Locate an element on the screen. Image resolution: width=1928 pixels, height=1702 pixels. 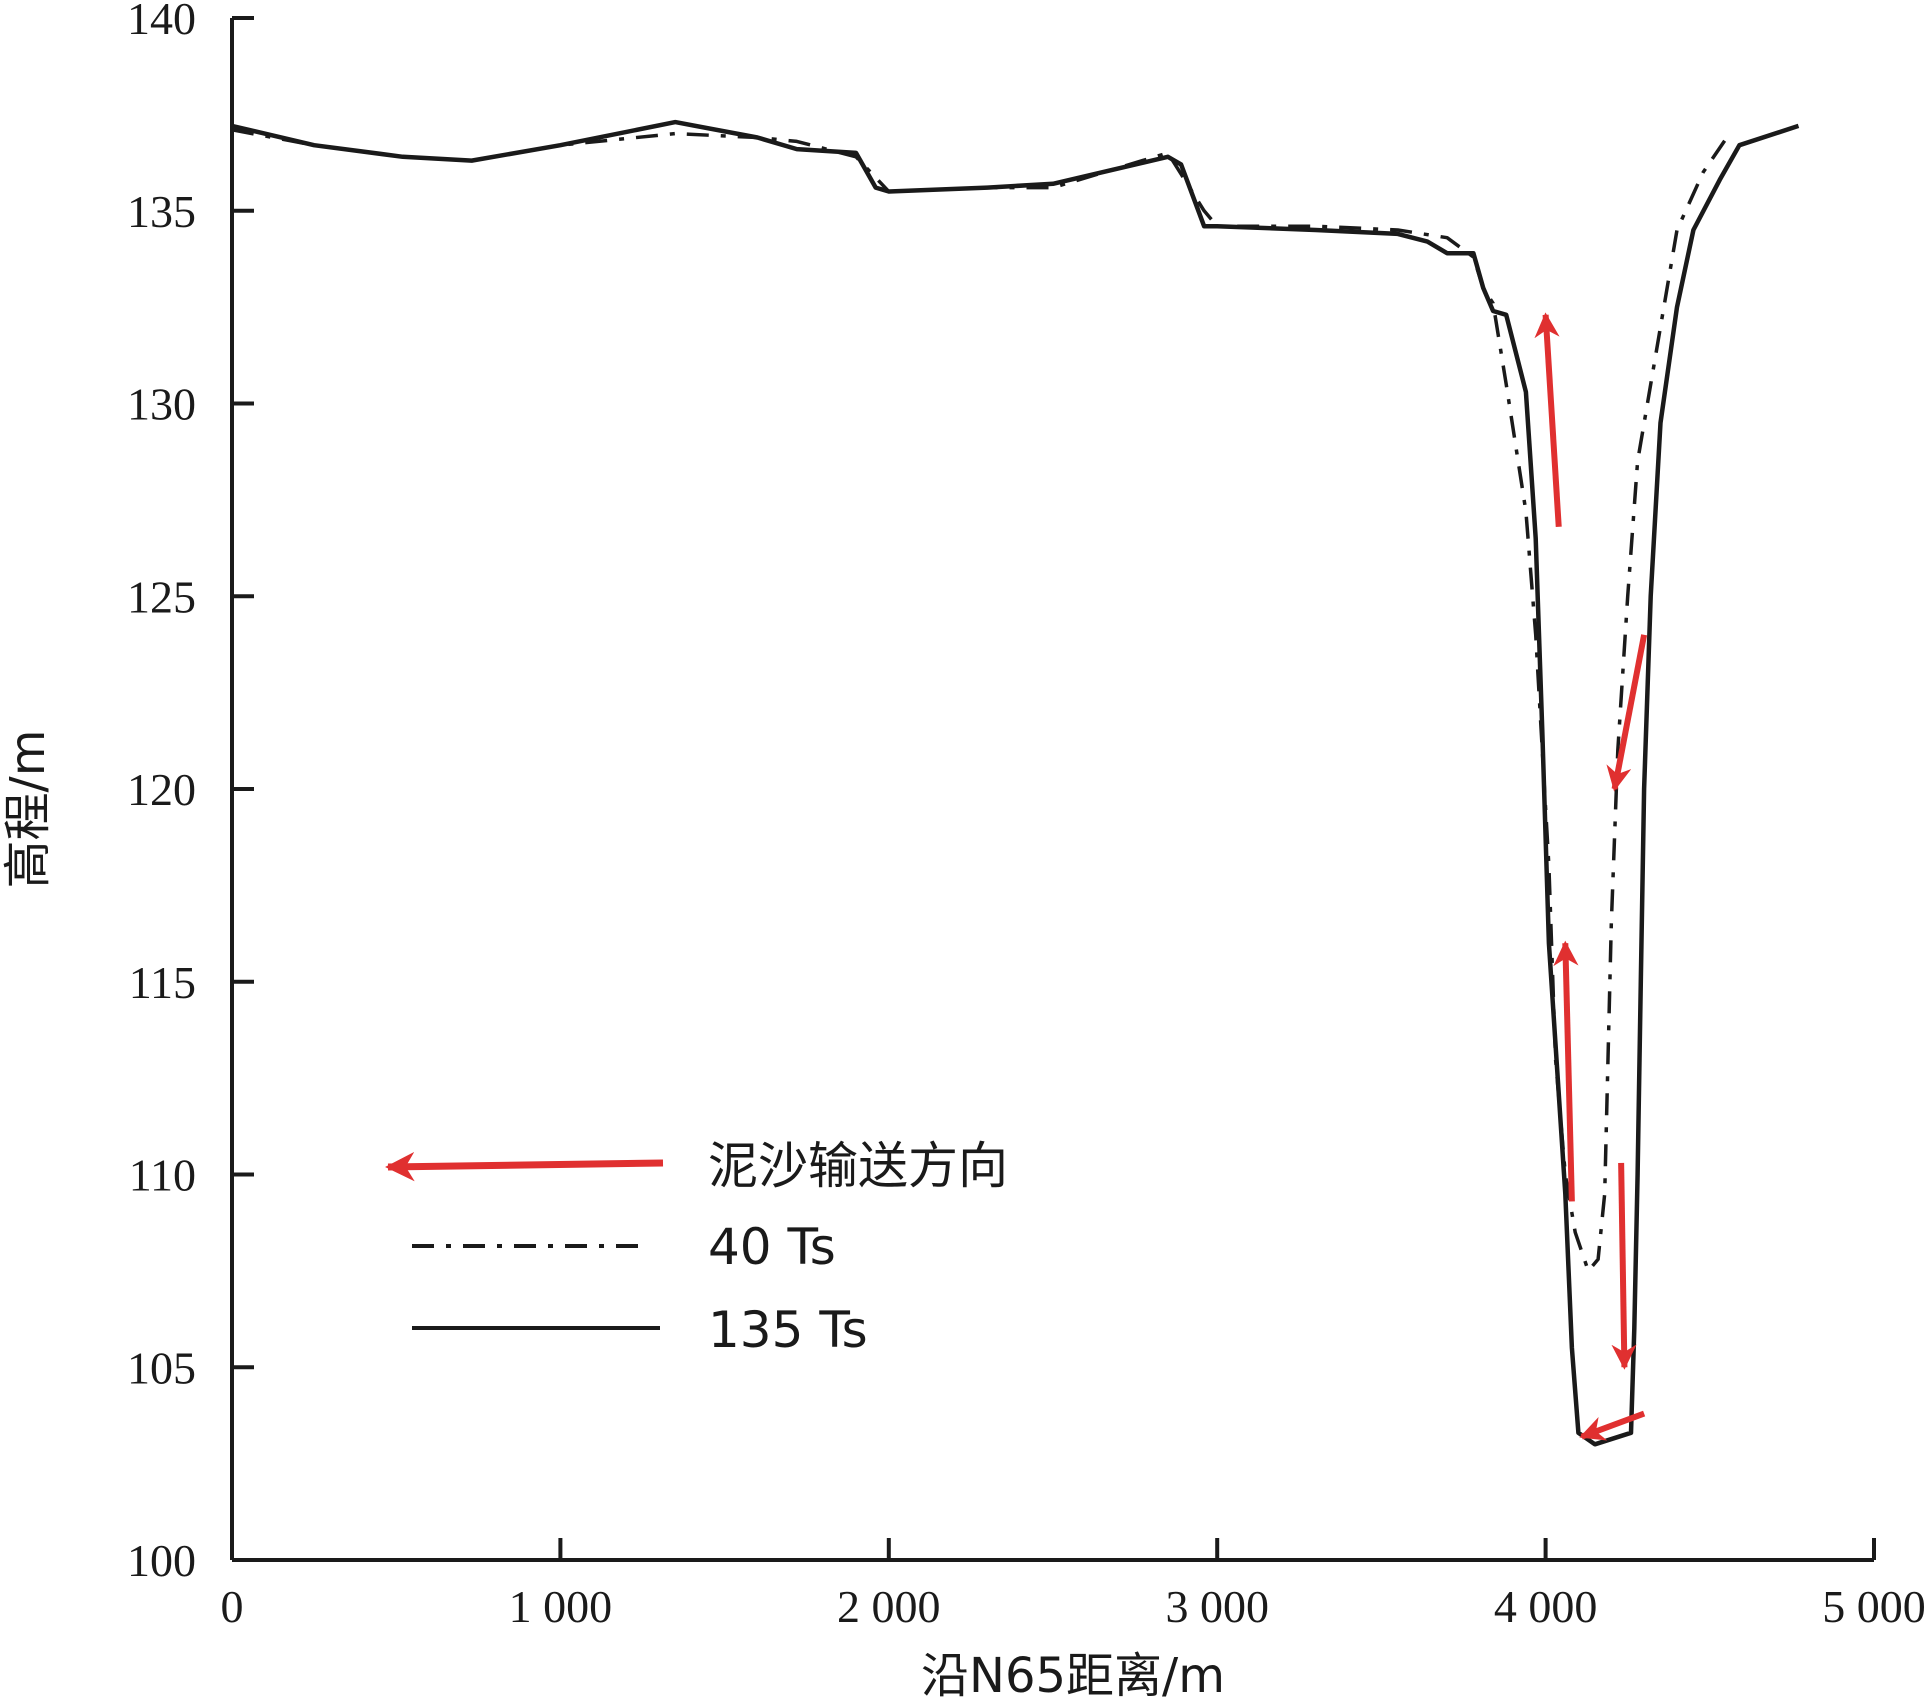
y-tick-label: 135 is located at coordinates (161, 211).